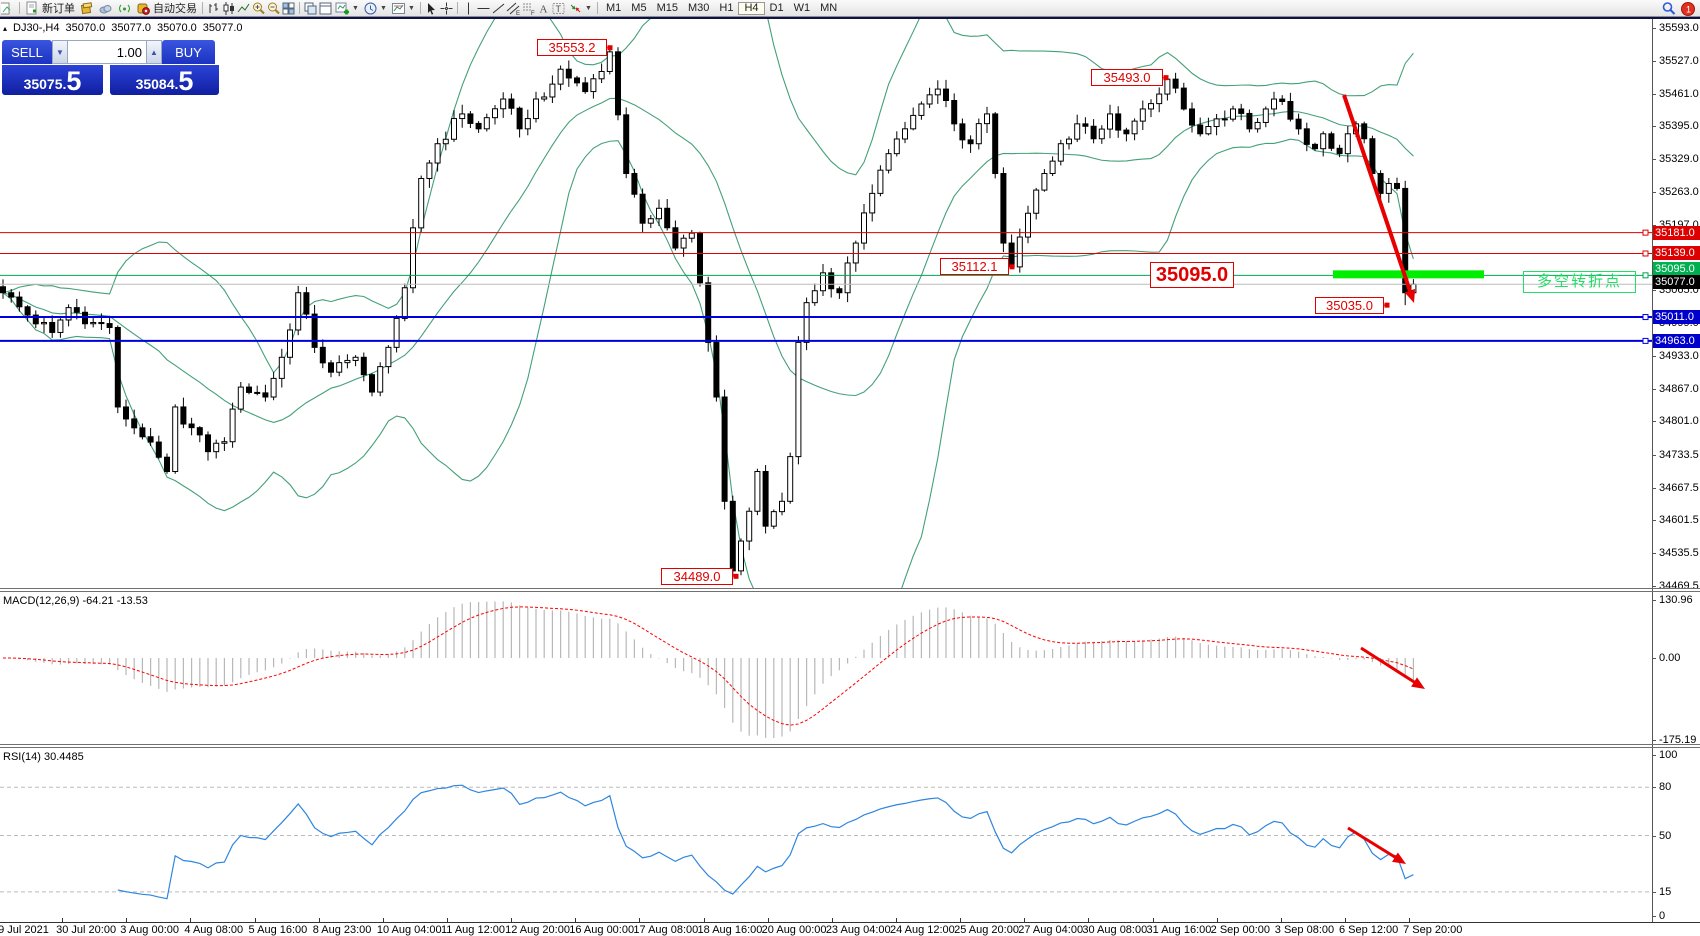 The height and width of the screenshot is (936, 1700). What do you see at coordinates (726, 7) in the screenshot?
I see `tab-timeframe-h1: H1` at bounding box center [726, 7].